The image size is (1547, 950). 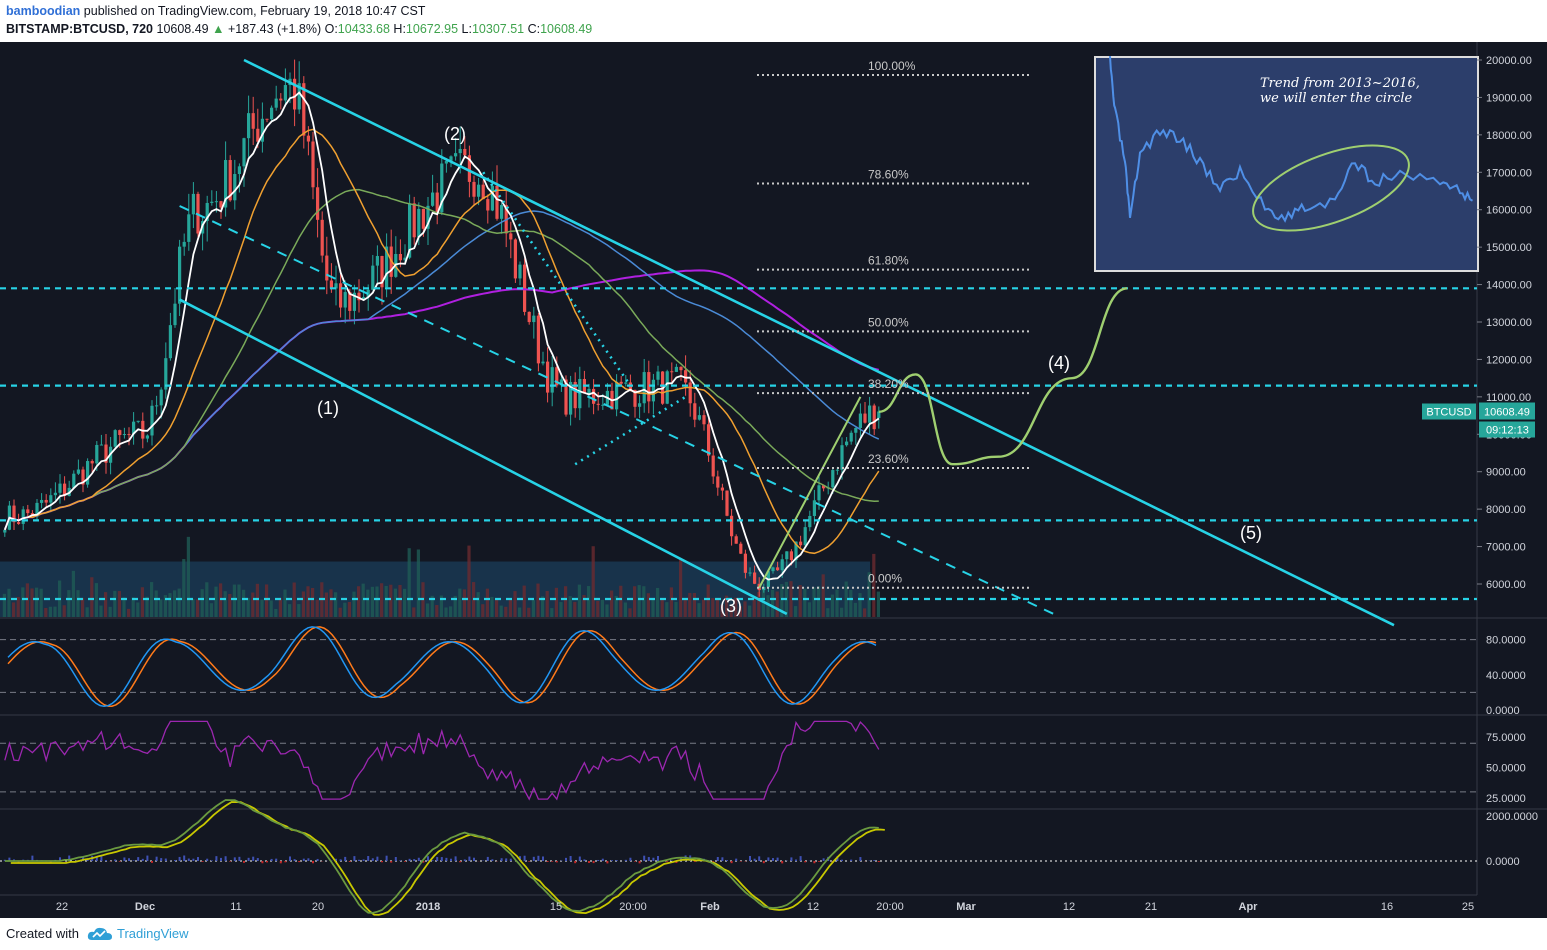 What do you see at coordinates (139, 29) in the screenshot?
I see `interval-label: , 720` at bounding box center [139, 29].